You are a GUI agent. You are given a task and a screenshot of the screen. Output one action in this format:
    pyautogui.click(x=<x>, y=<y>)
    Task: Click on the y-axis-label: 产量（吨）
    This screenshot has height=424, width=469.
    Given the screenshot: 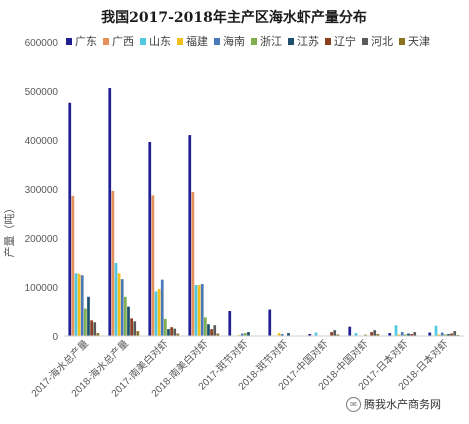 What is the action you would take?
    pyautogui.click(x=9, y=230)
    